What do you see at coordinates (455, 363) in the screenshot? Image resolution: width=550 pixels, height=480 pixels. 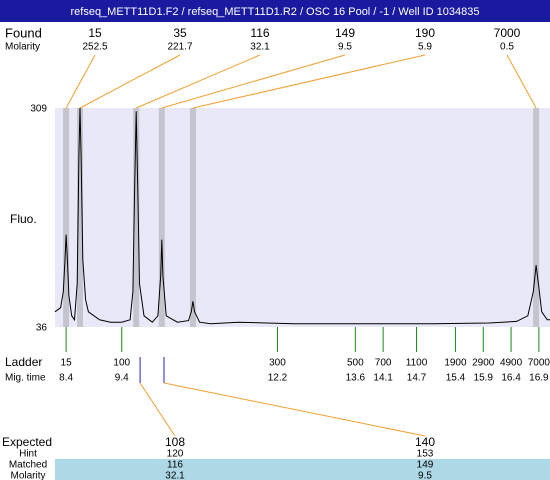 I see `ladder-size: 1900` at bounding box center [455, 363].